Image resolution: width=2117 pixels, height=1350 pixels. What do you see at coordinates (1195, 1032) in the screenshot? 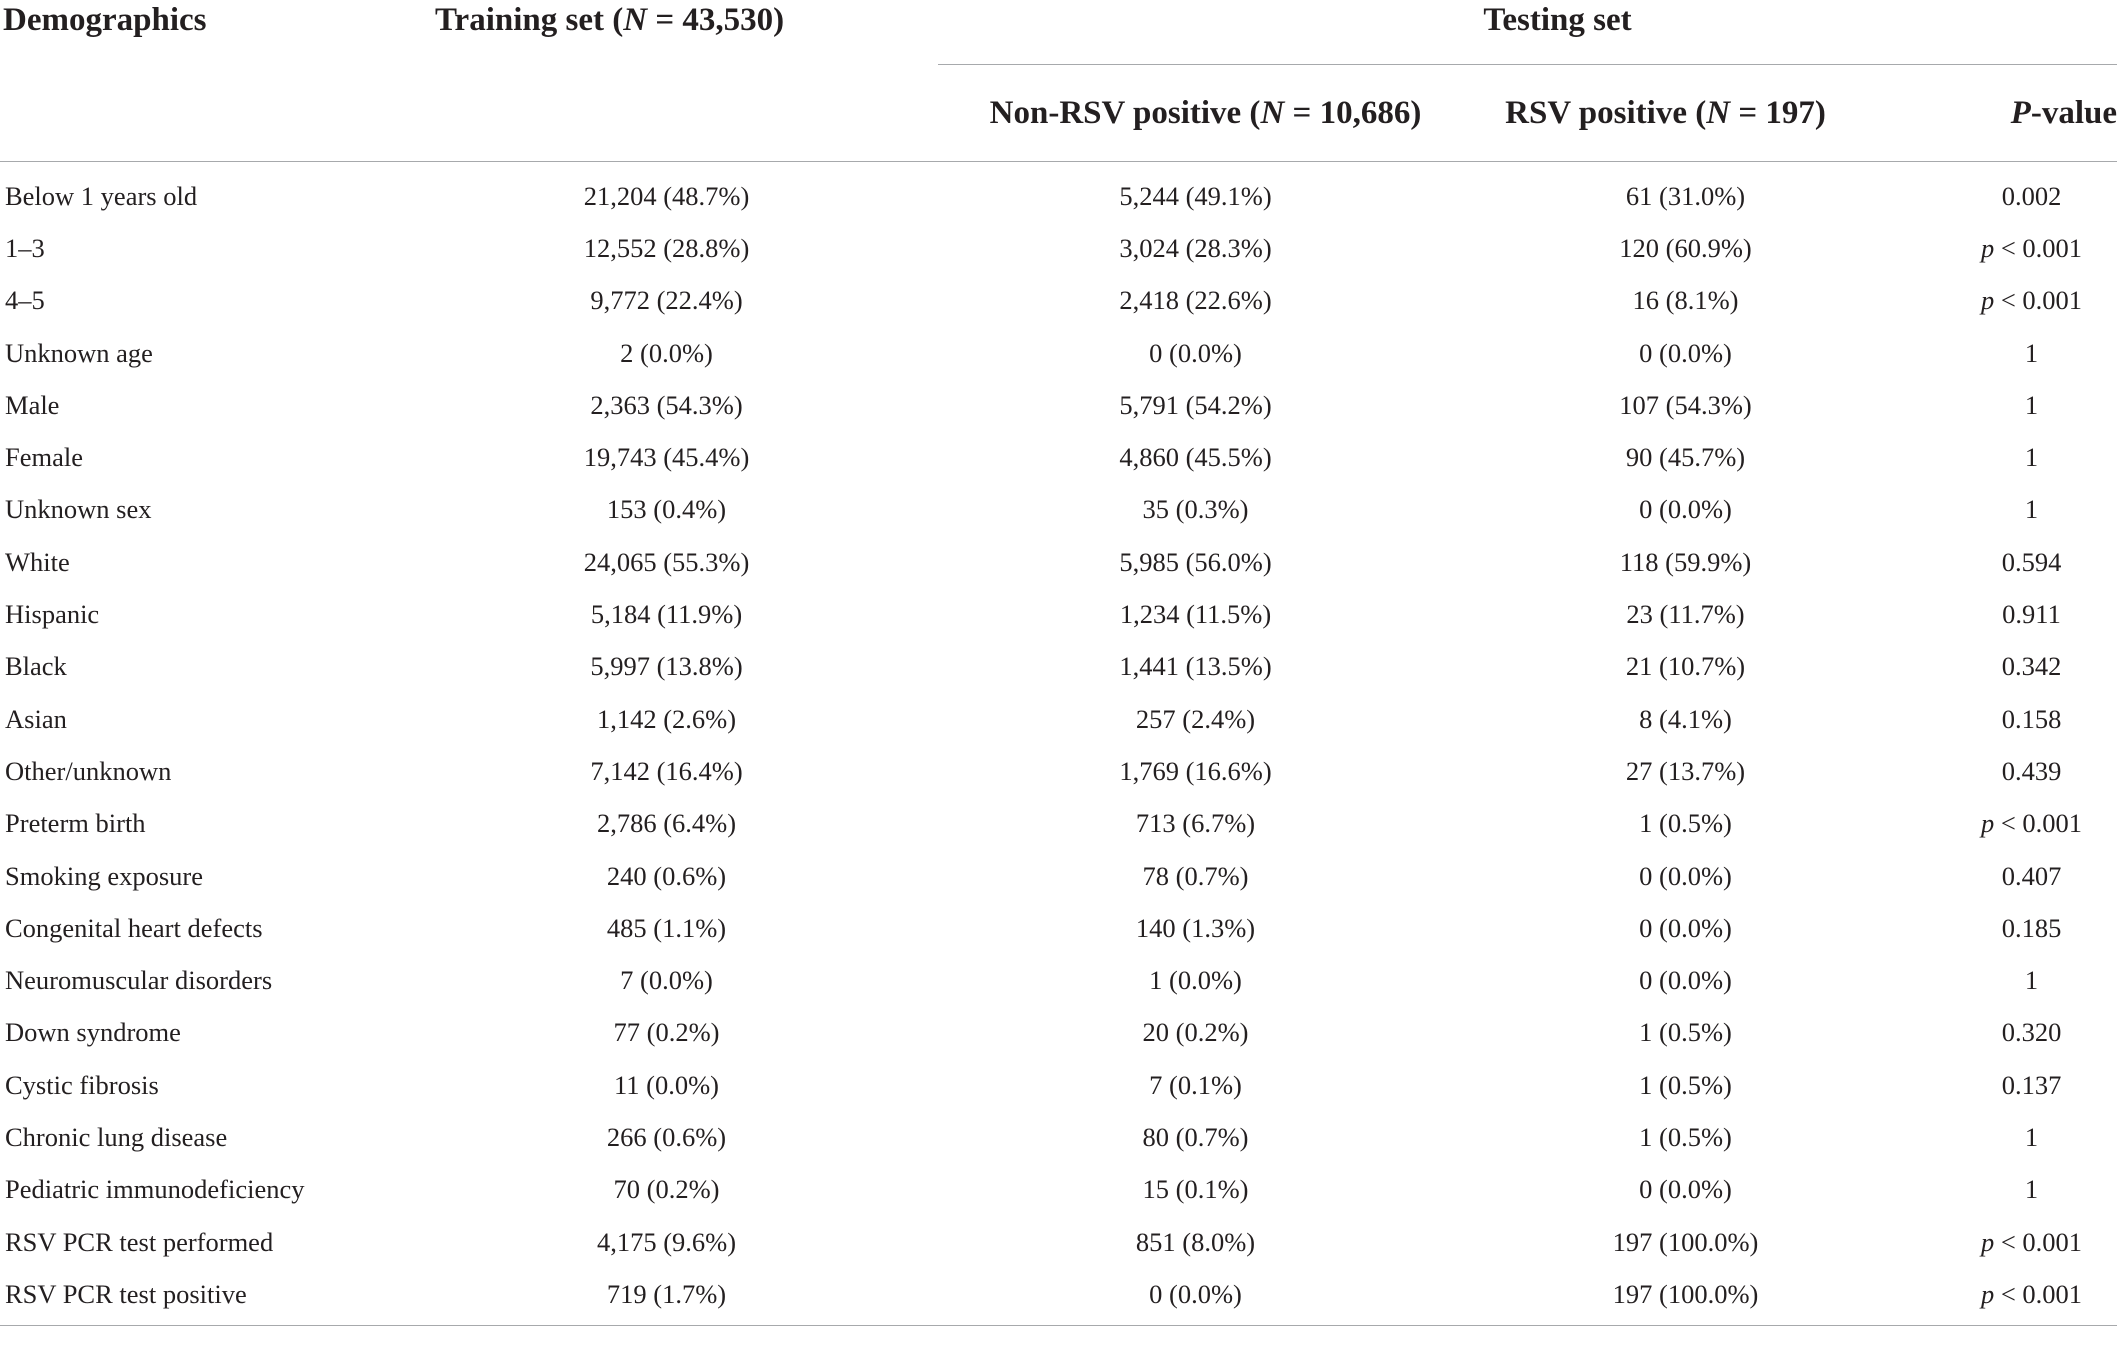
I see `non-rsv-positive-value: 20 (0.2%)` at bounding box center [1195, 1032].